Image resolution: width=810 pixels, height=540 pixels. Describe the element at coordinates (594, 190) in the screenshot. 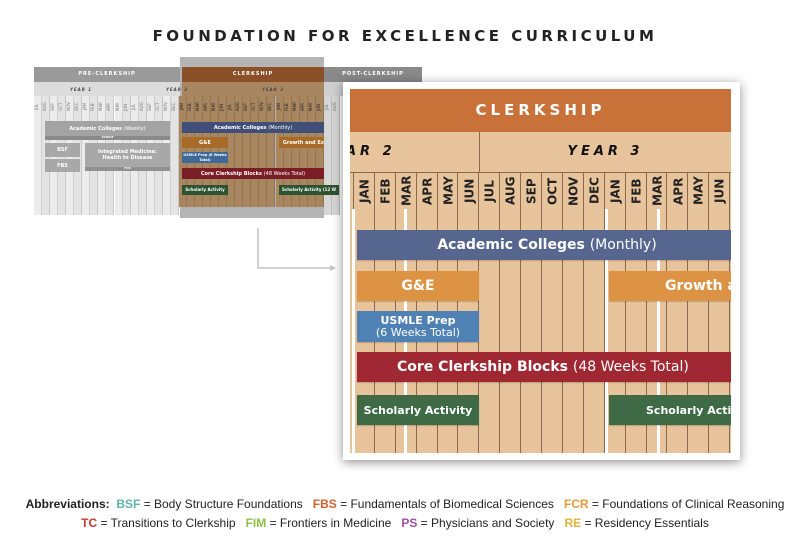

I see `month-label: DEC` at that location.